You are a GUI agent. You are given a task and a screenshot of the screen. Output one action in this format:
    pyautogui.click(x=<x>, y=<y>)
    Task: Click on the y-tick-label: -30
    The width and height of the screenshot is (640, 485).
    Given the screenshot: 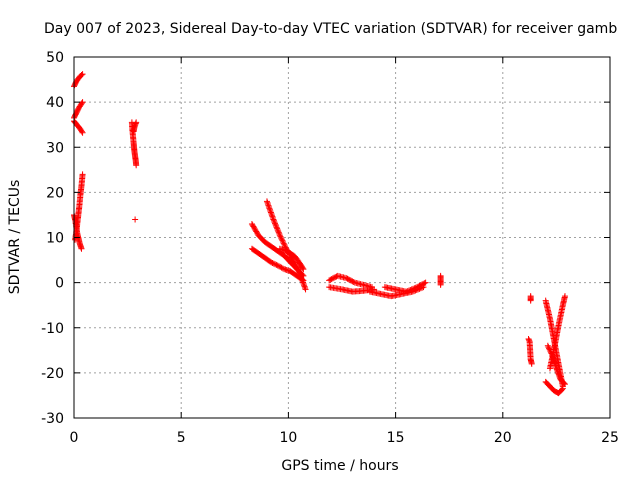 What is the action you would take?
    pyautogui.click(x=52, y=419)
    